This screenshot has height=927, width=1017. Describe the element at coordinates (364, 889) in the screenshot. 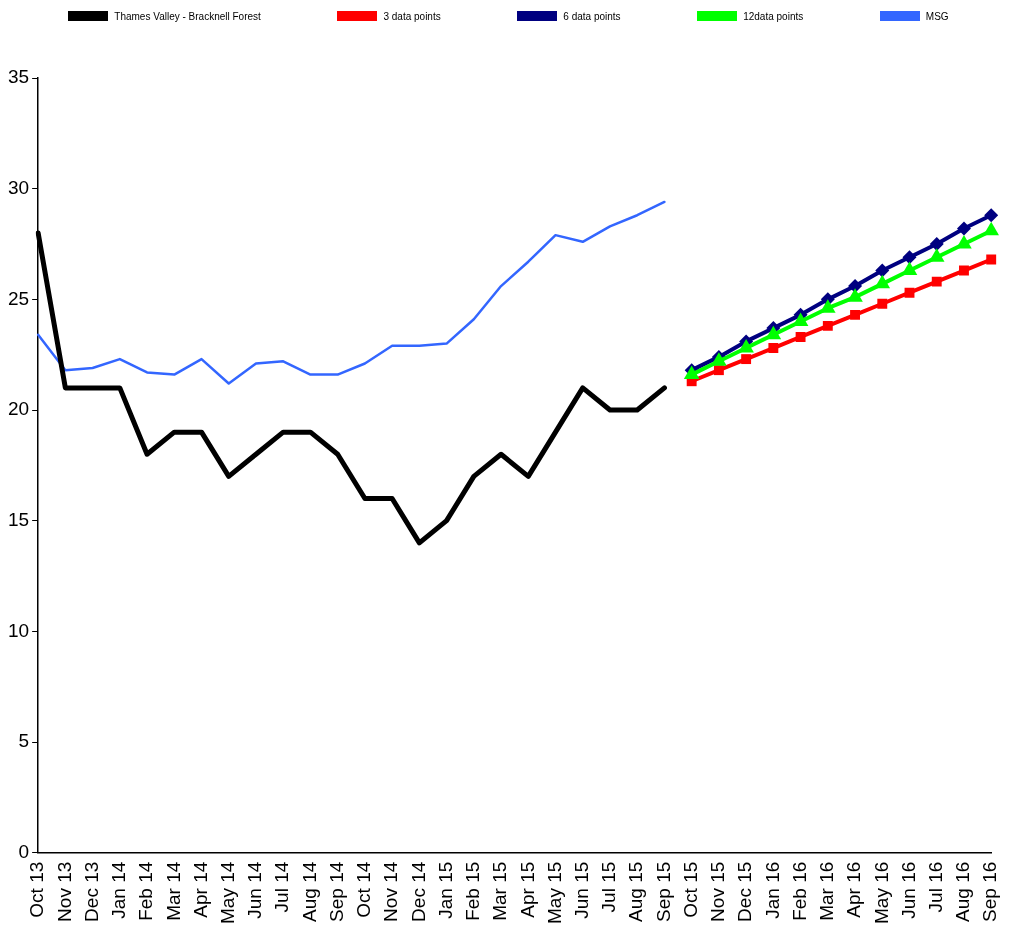

I see `x-tick-label: Oct 14` at that location.